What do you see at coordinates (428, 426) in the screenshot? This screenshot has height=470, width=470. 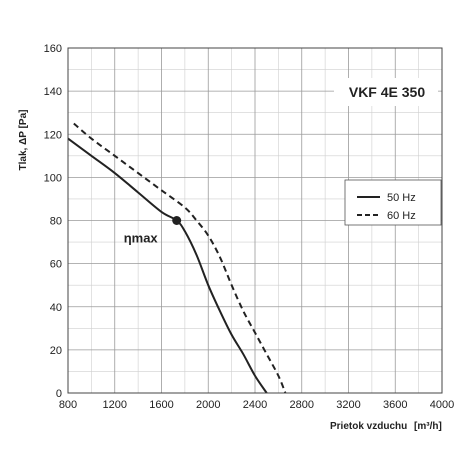 I see `x-axis-unit: [m³/h]` at bounding box center [428, 426].